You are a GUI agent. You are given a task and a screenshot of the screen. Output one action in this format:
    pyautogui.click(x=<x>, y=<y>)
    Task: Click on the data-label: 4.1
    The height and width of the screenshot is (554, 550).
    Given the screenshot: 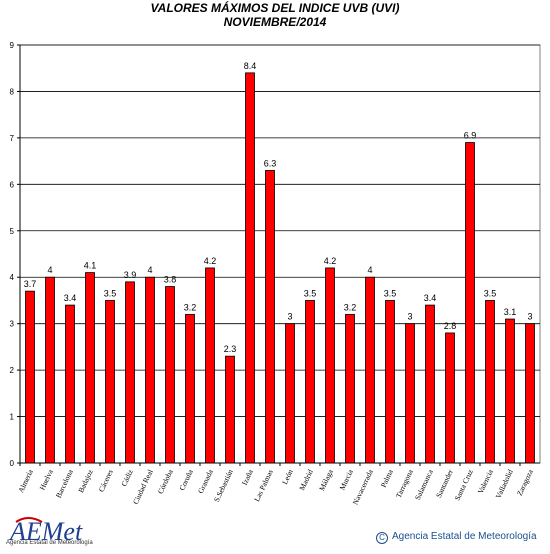 What is the action you would take?
    pyautogui.click(x=90, y=266)
    